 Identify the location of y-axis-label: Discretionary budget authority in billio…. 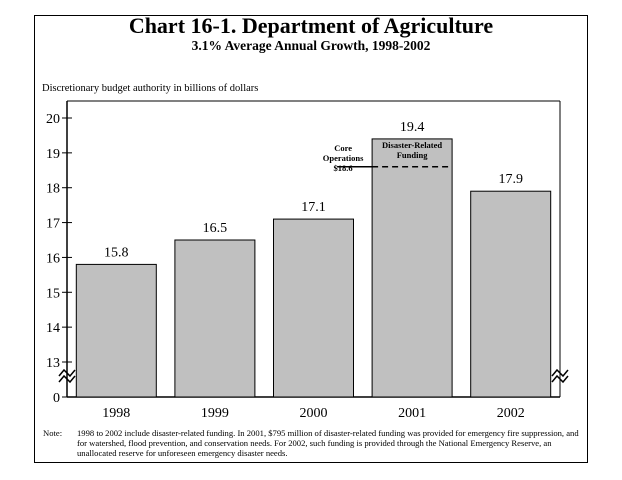
(150, 88).